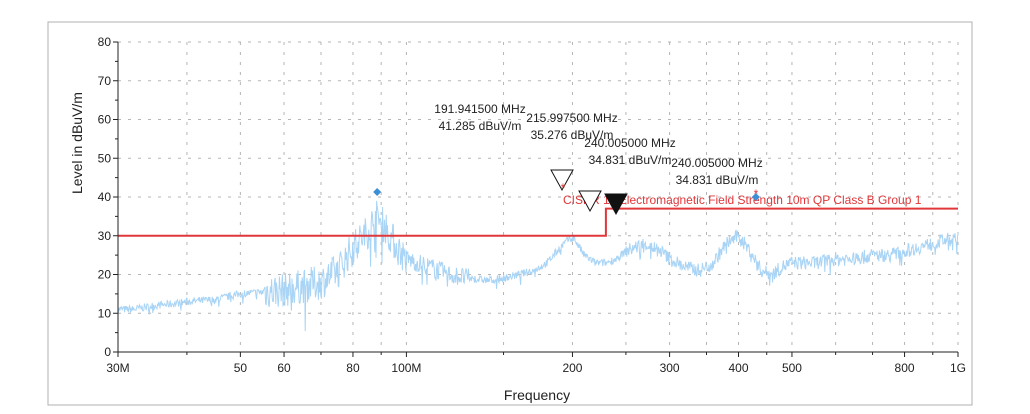 The image size is (1030, 414). What do you see at coordinates (105, 275) in the screenshot?
I see `y-tick-label: 20` at bounding box center [105, 275].